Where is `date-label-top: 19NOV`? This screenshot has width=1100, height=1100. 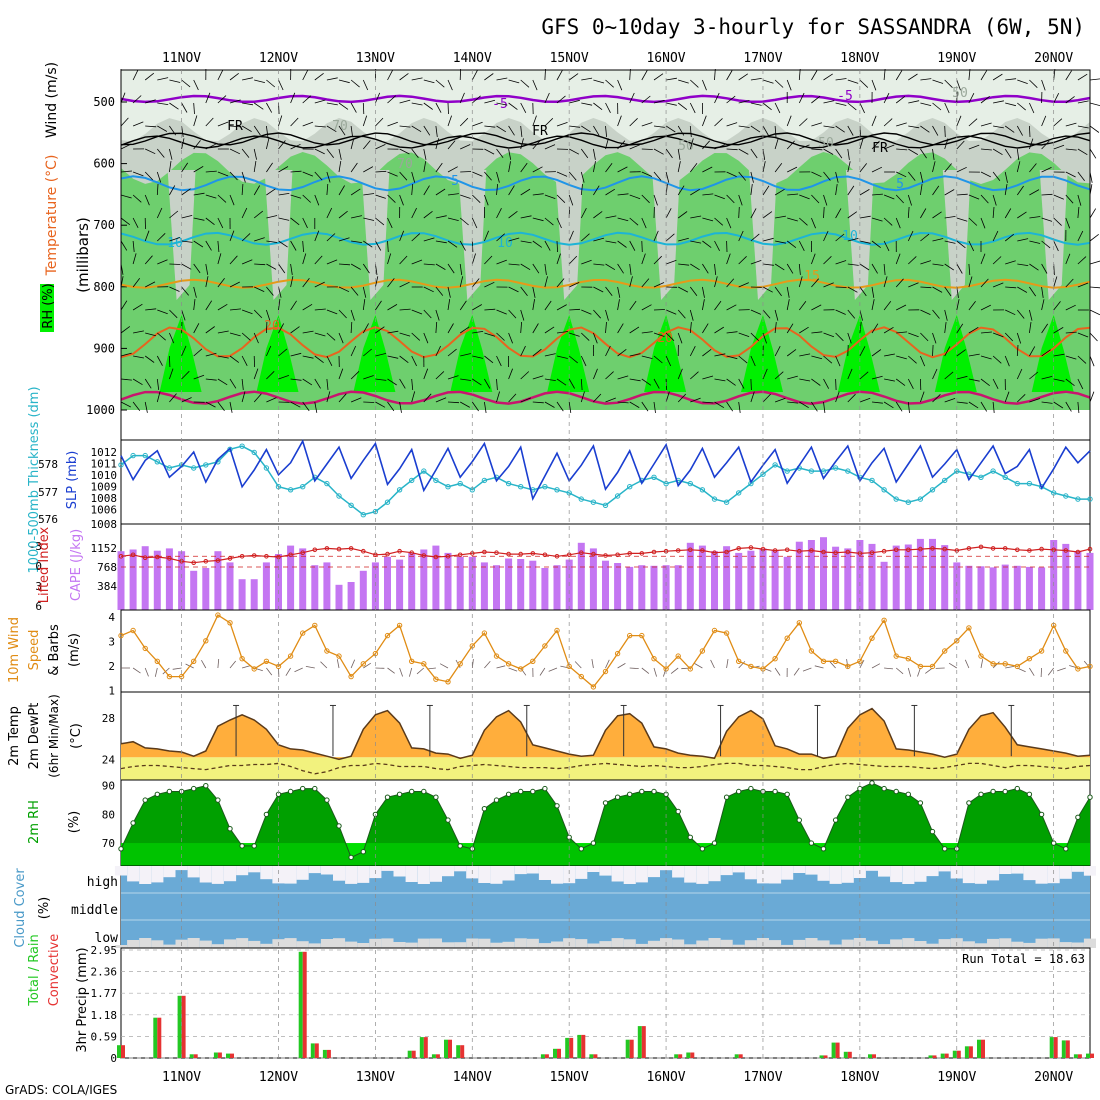
date-label-top: 19NOV is located at coordinates (956, 58).